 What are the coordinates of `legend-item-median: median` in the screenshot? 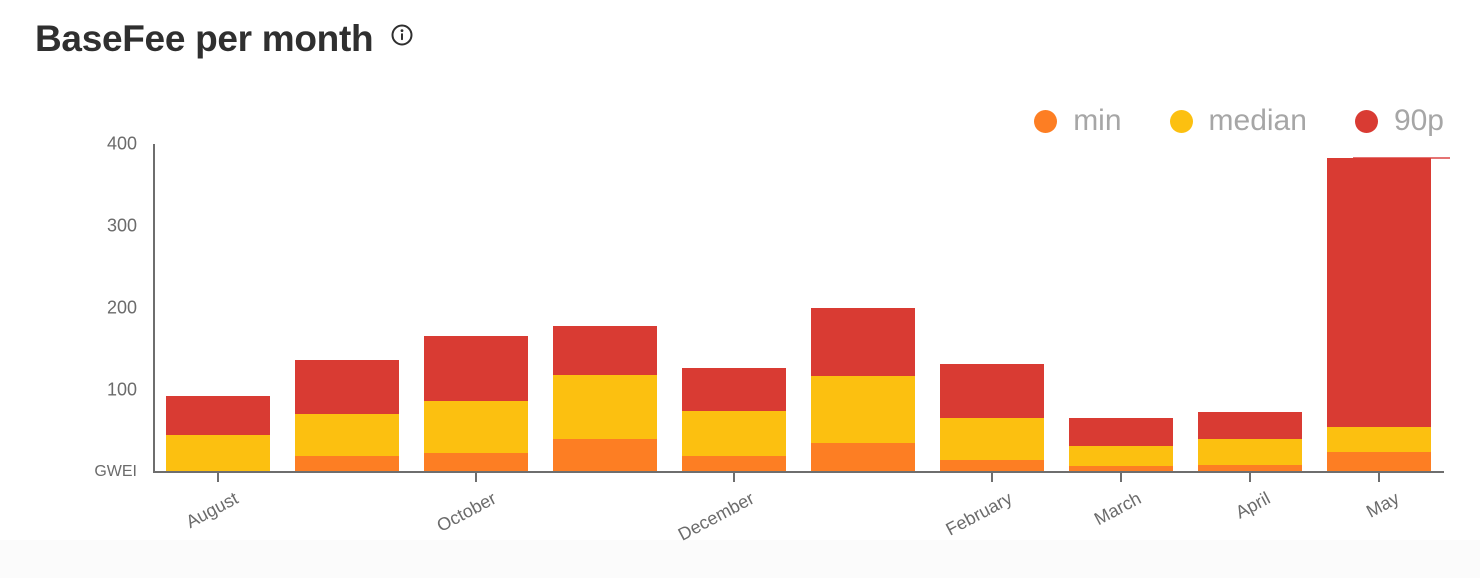 It's located at (1238, 121).